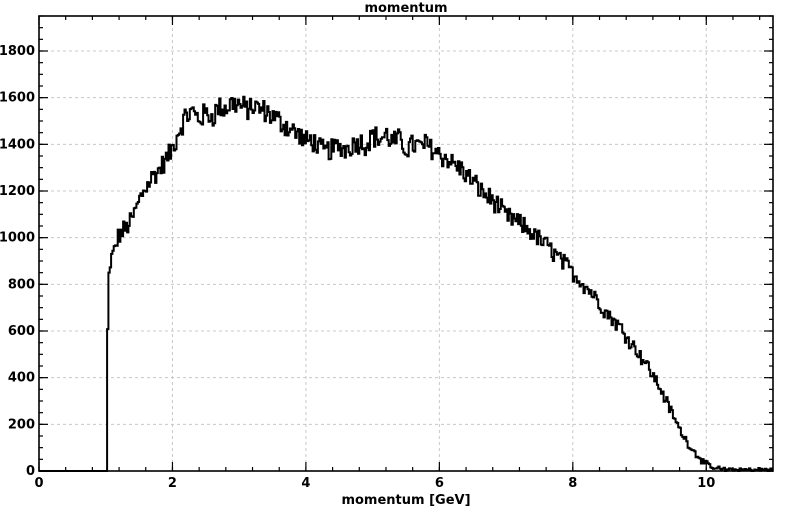  What do you see at coordinates (572, 483) in the screenshot?
I see `x-tick-label: 8` at bounding box center [572, 483].